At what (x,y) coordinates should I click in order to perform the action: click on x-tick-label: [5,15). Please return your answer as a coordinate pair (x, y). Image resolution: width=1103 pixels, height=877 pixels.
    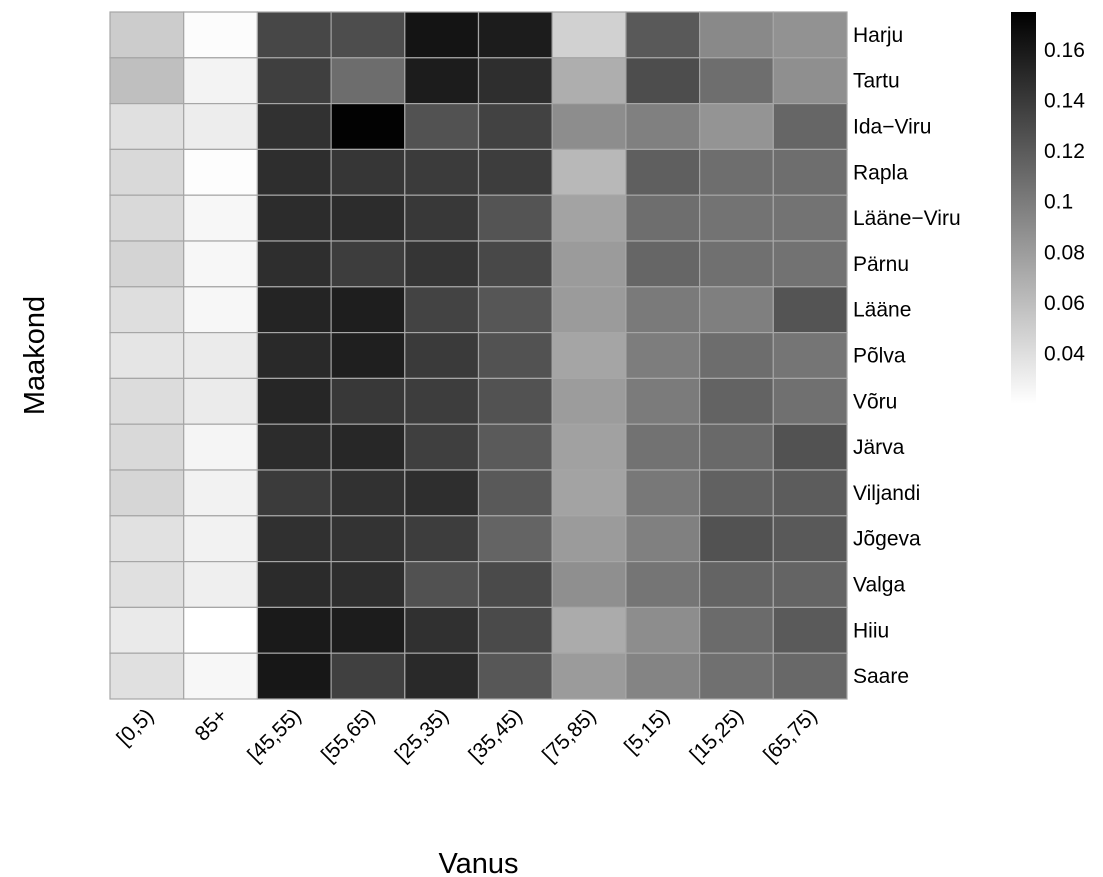
    Looking at the image, I should click on (647, 731).